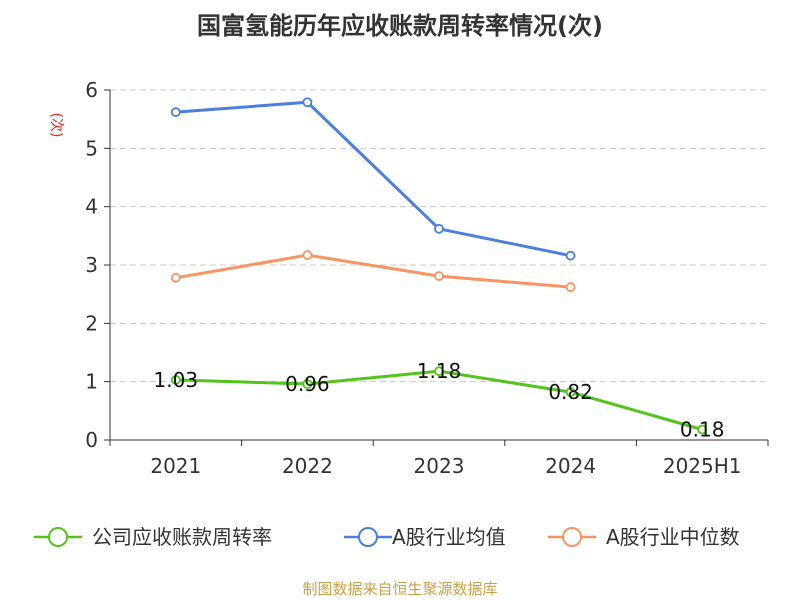 The width and height of the screenshot is (800, 600). What do you see at coordinates (91, 90) in the screenshot?
I see `y-tick-label-6: 6` at bounding box center [91, 90].